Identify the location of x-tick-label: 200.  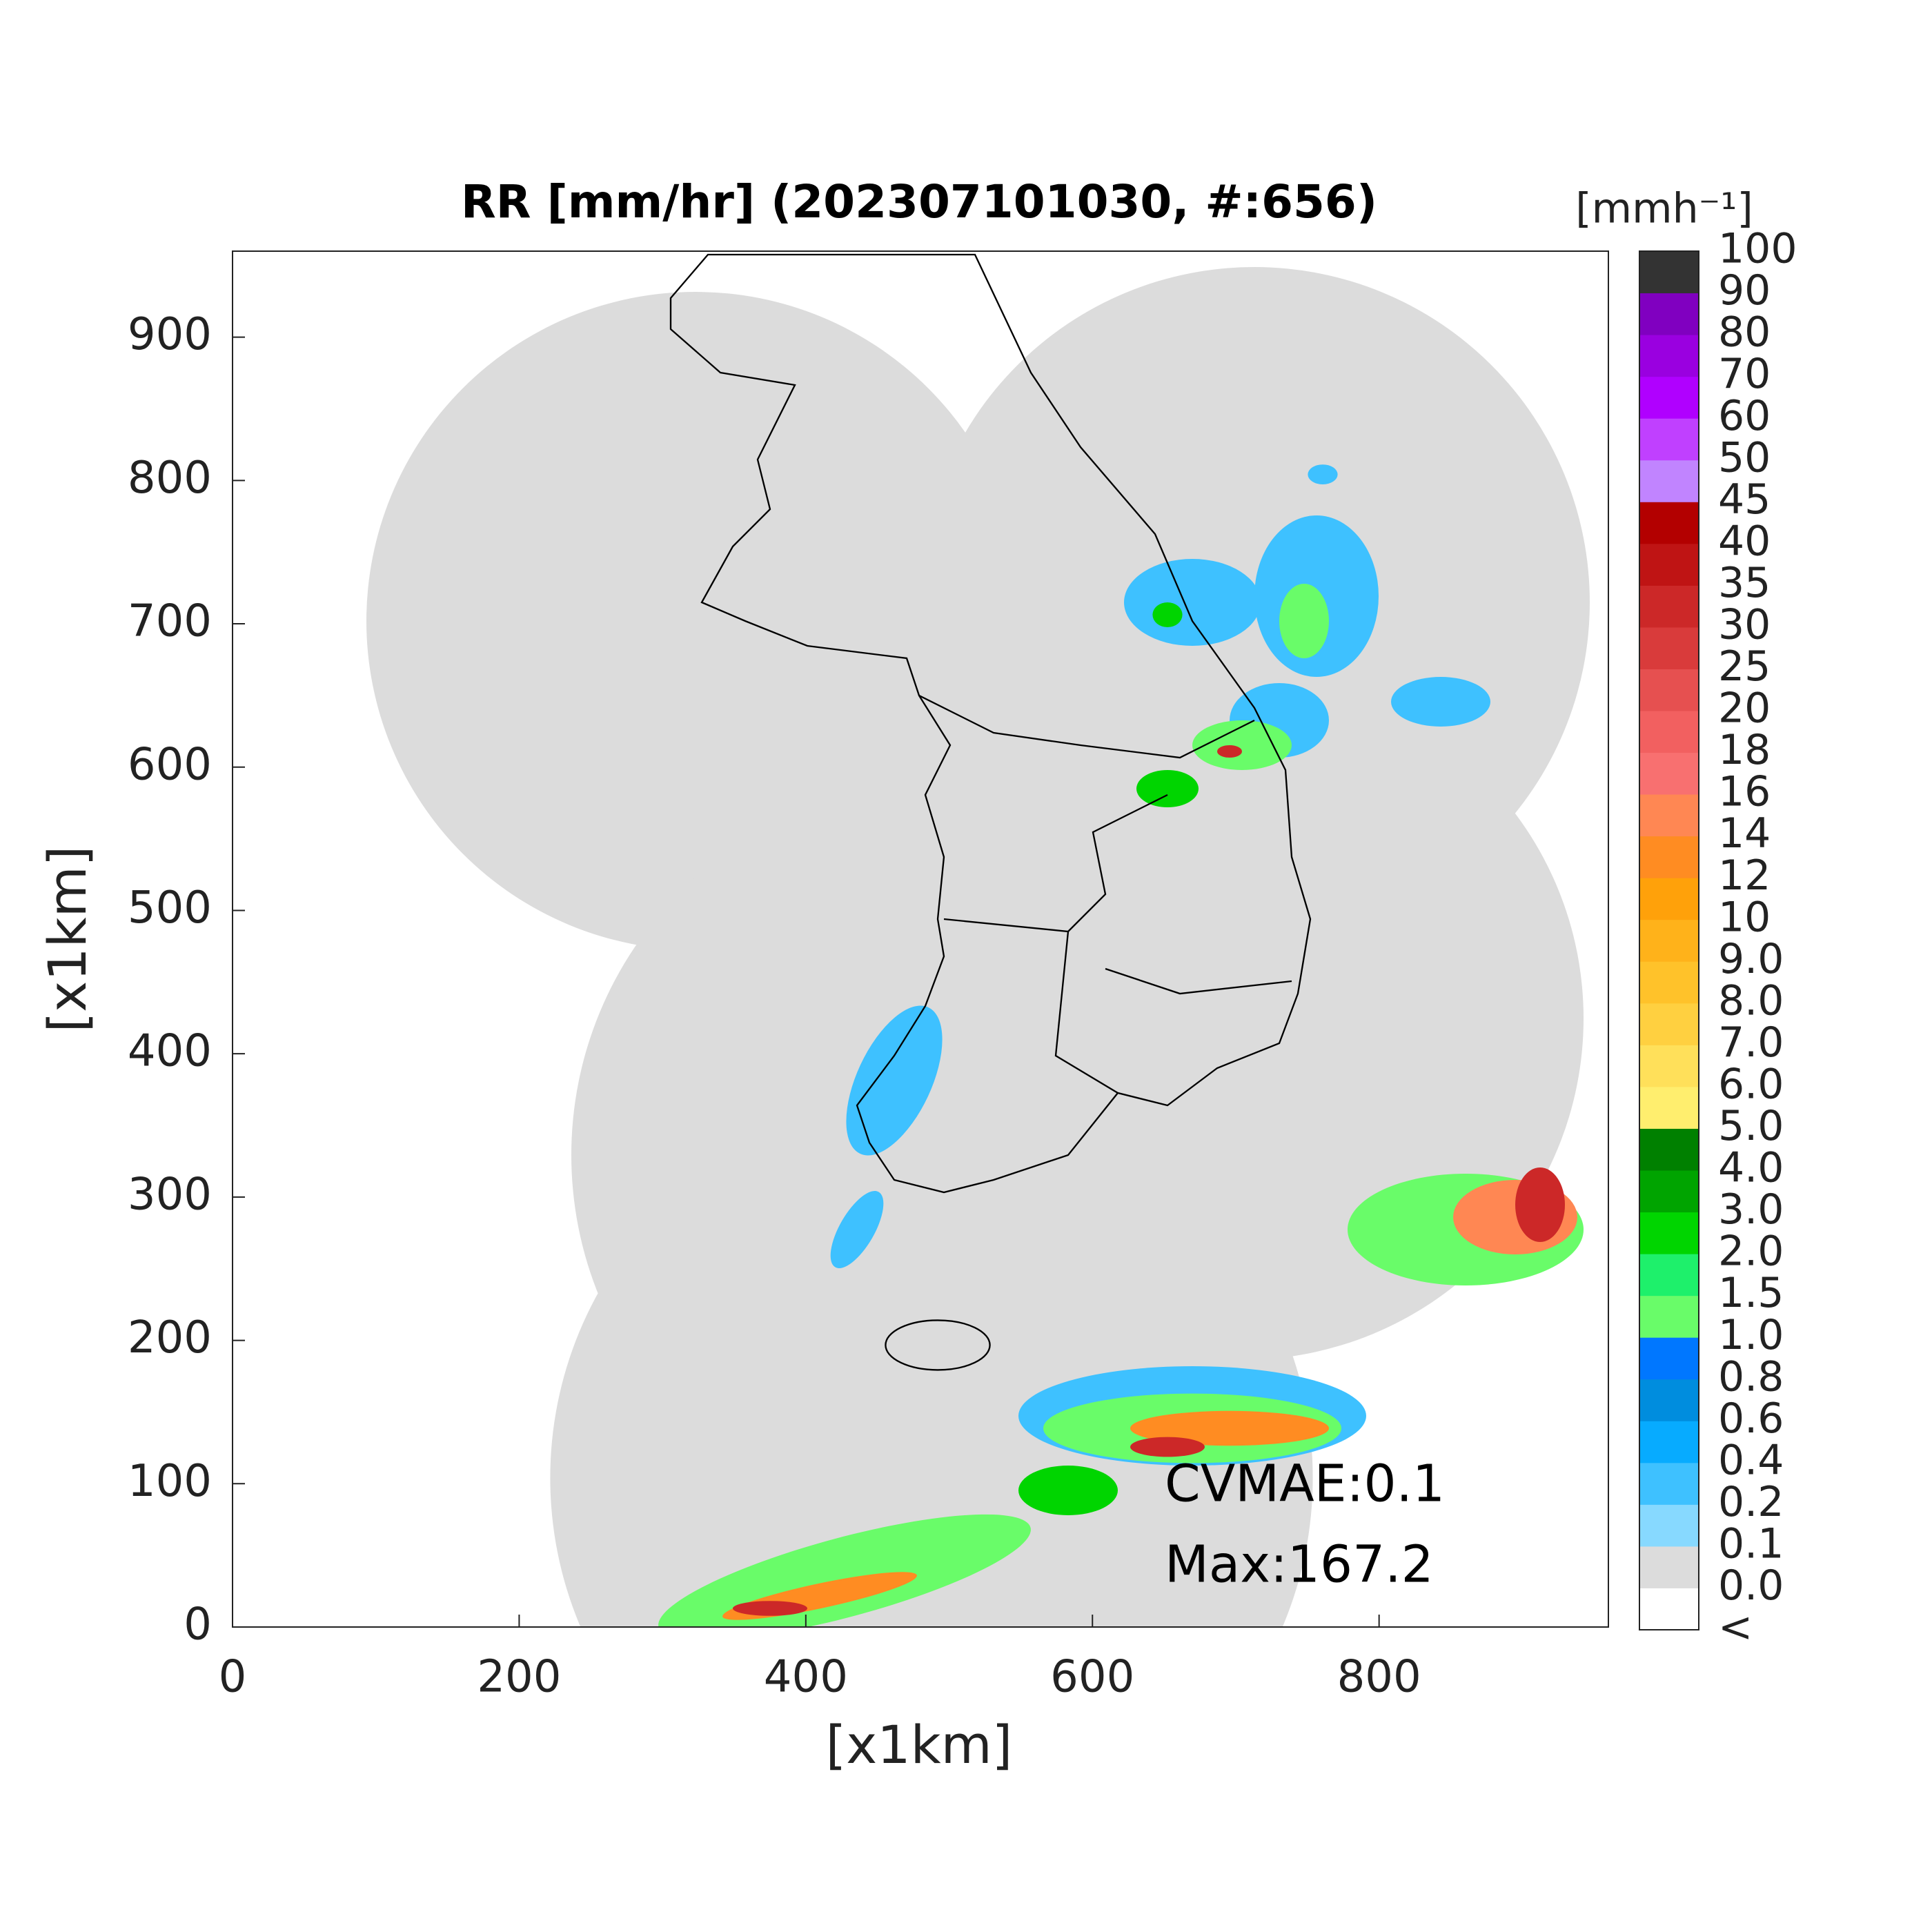
(519, 1677).